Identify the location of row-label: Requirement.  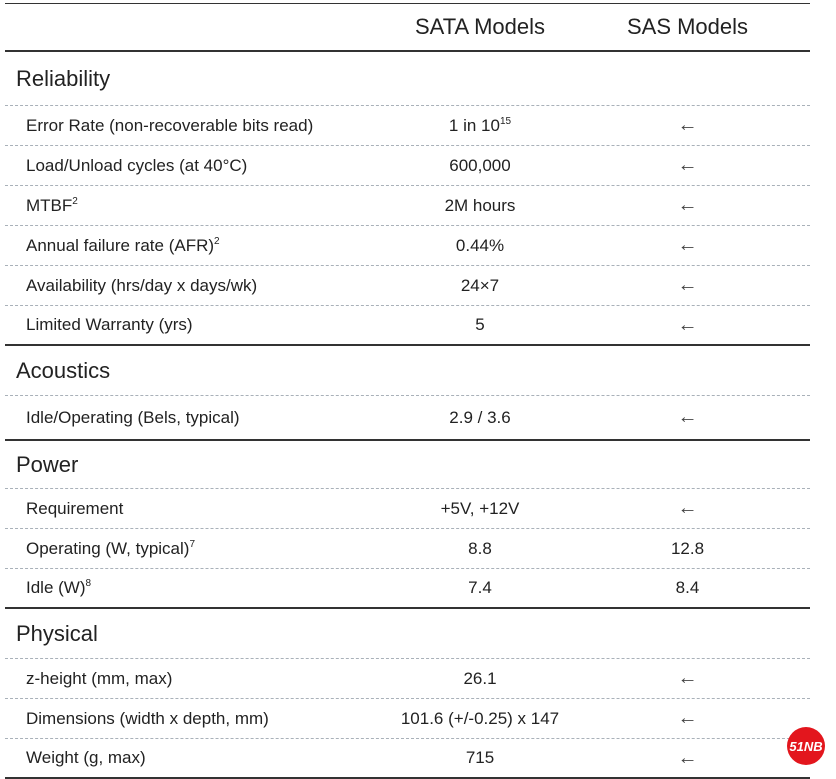
(200, 509).